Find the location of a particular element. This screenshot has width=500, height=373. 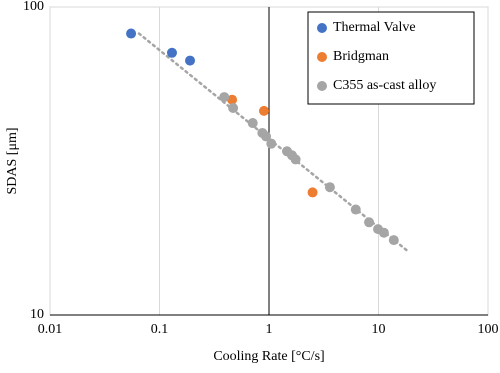

legend-label: Bridgman is located at coordinates (361, 56).